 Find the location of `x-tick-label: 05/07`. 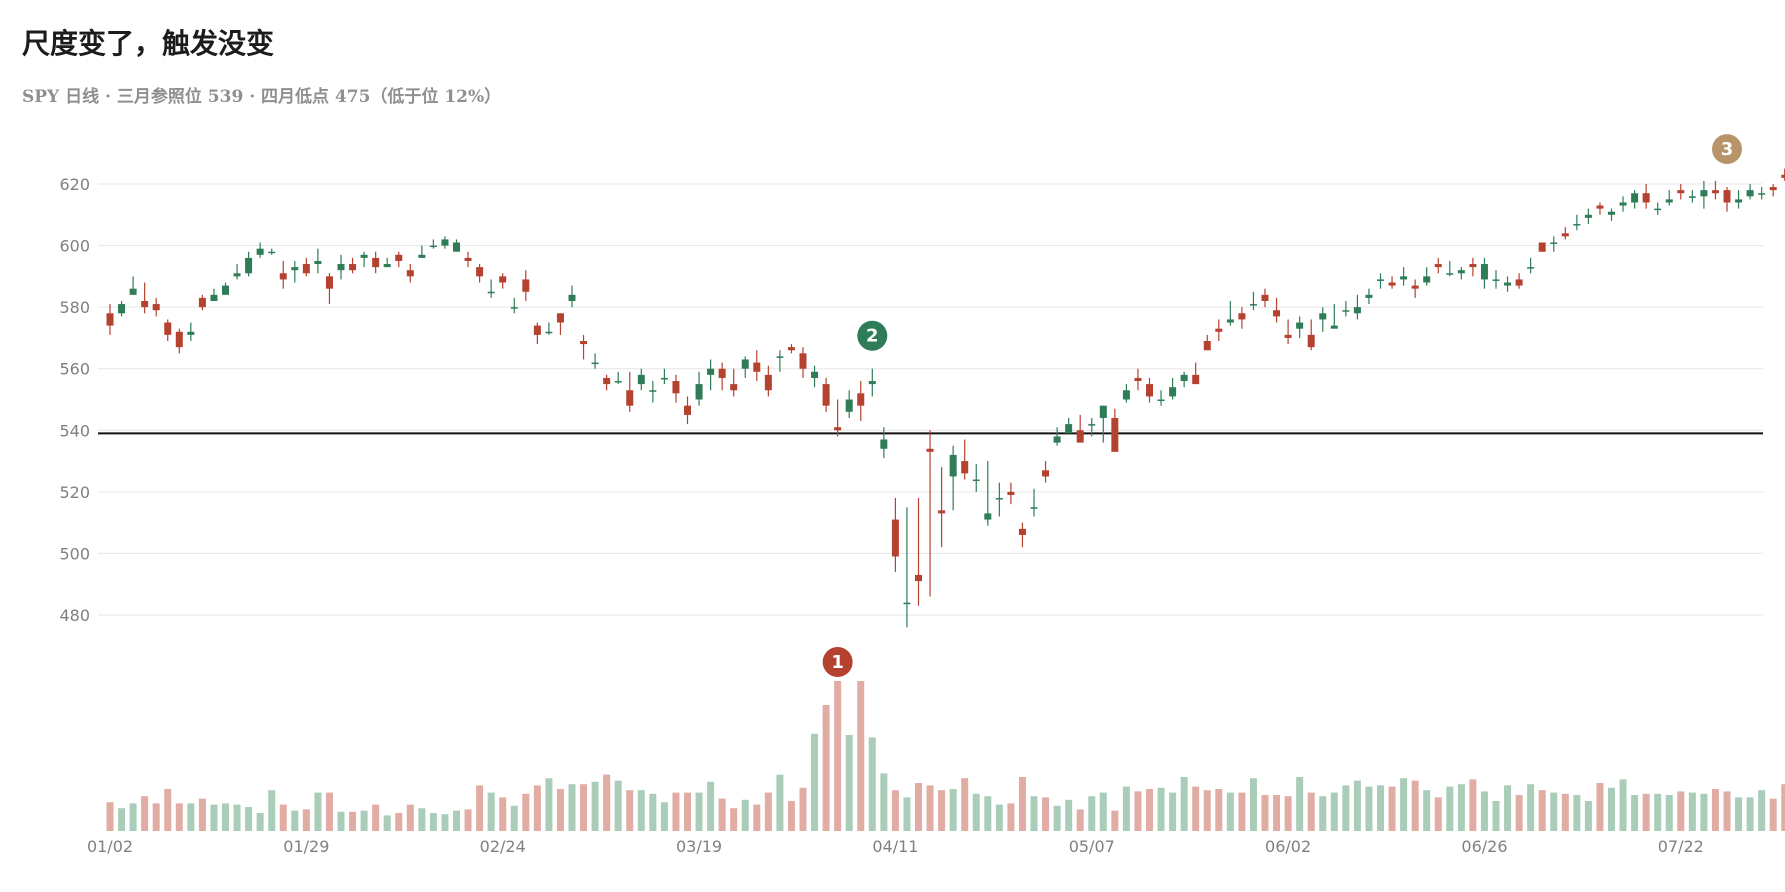

x-tick-label: 05/07 is located at coordinates (1092, 846).